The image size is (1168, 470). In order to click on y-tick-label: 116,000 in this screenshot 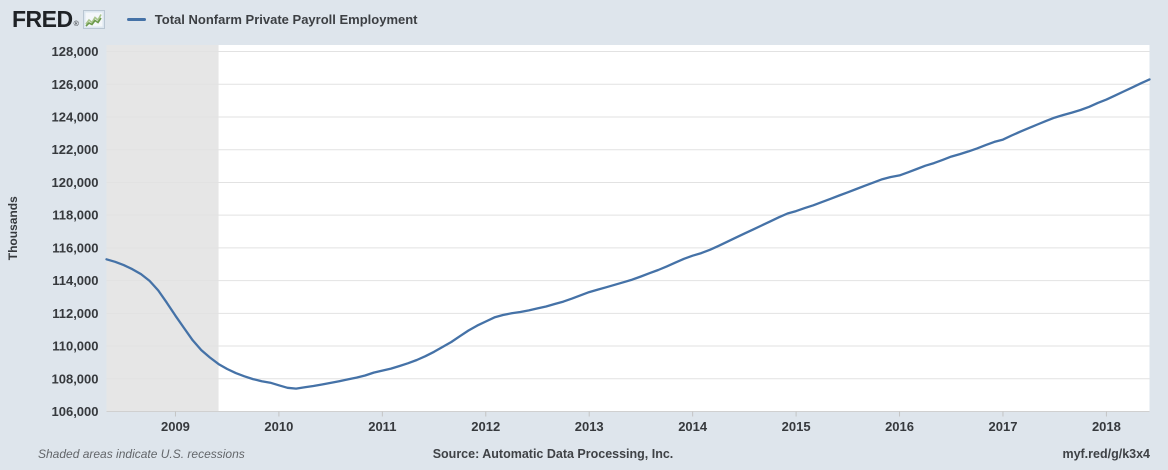, I will do `click(75, 247)`.